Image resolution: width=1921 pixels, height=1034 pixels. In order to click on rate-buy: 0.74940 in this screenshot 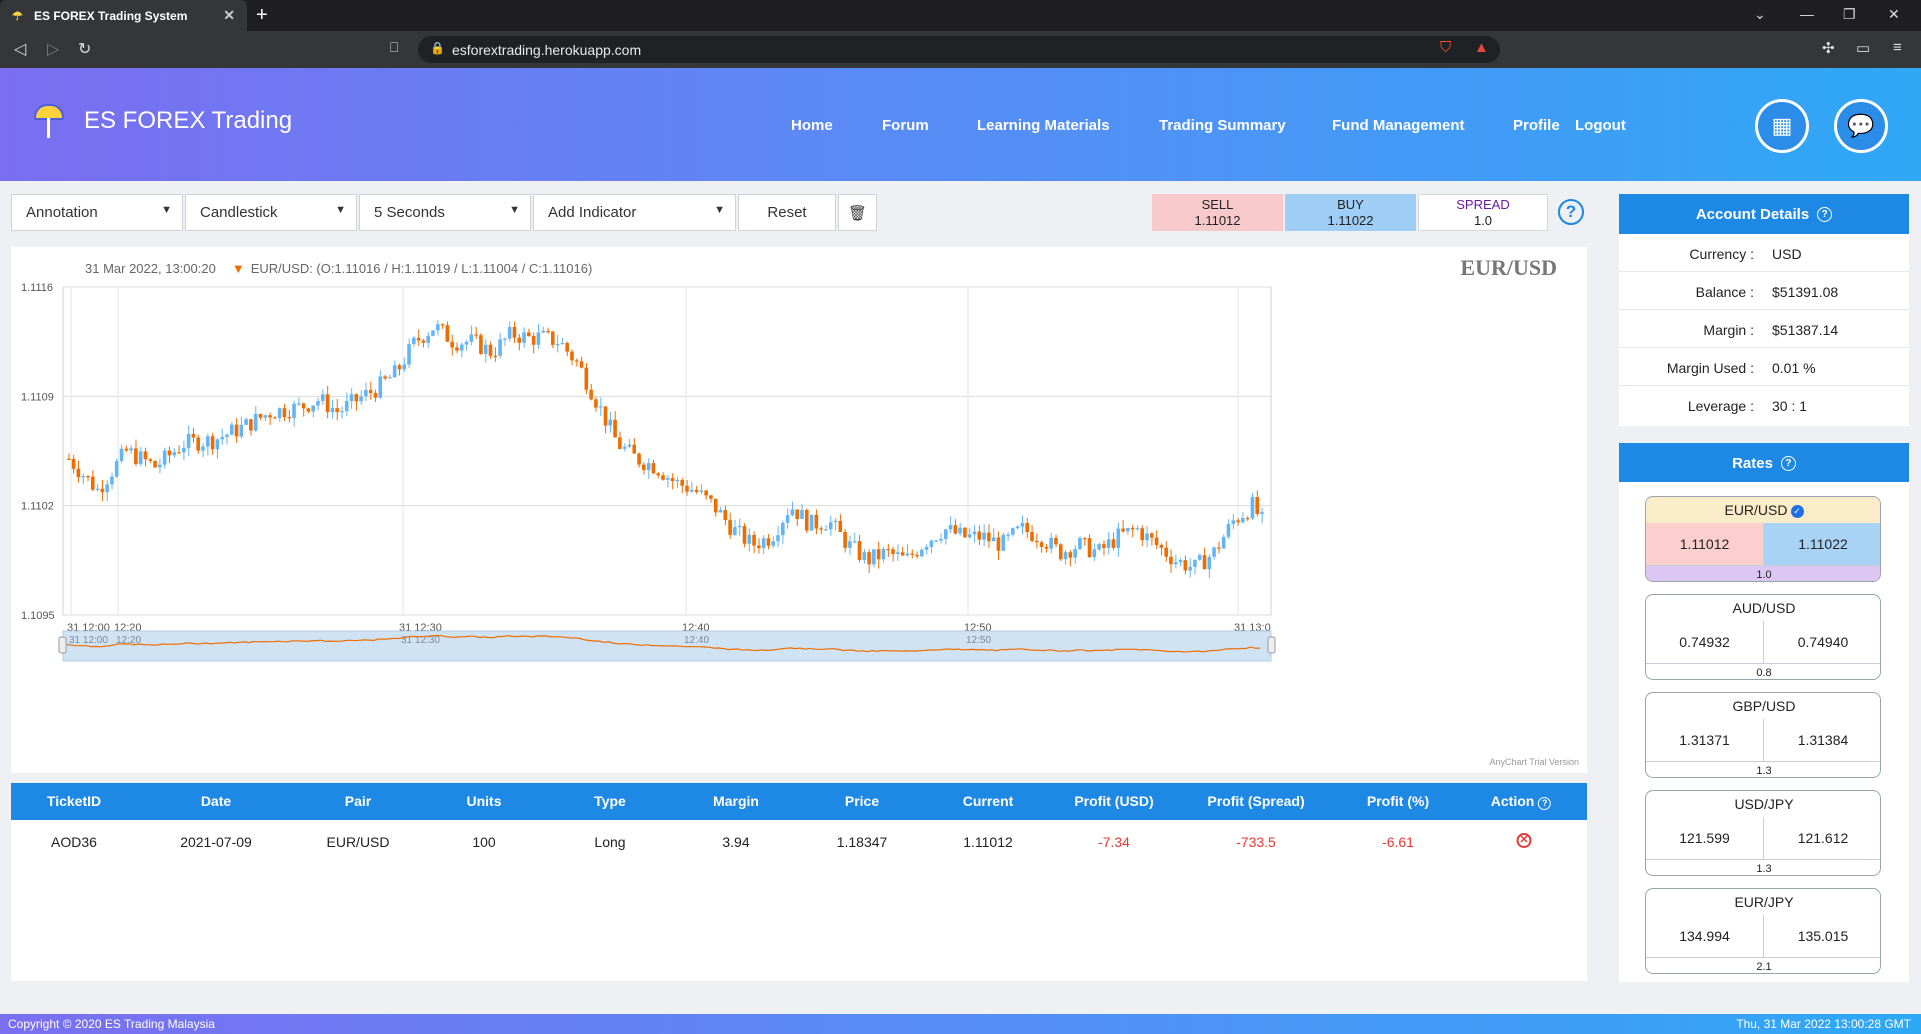, I will do `click(1823, 642)`.